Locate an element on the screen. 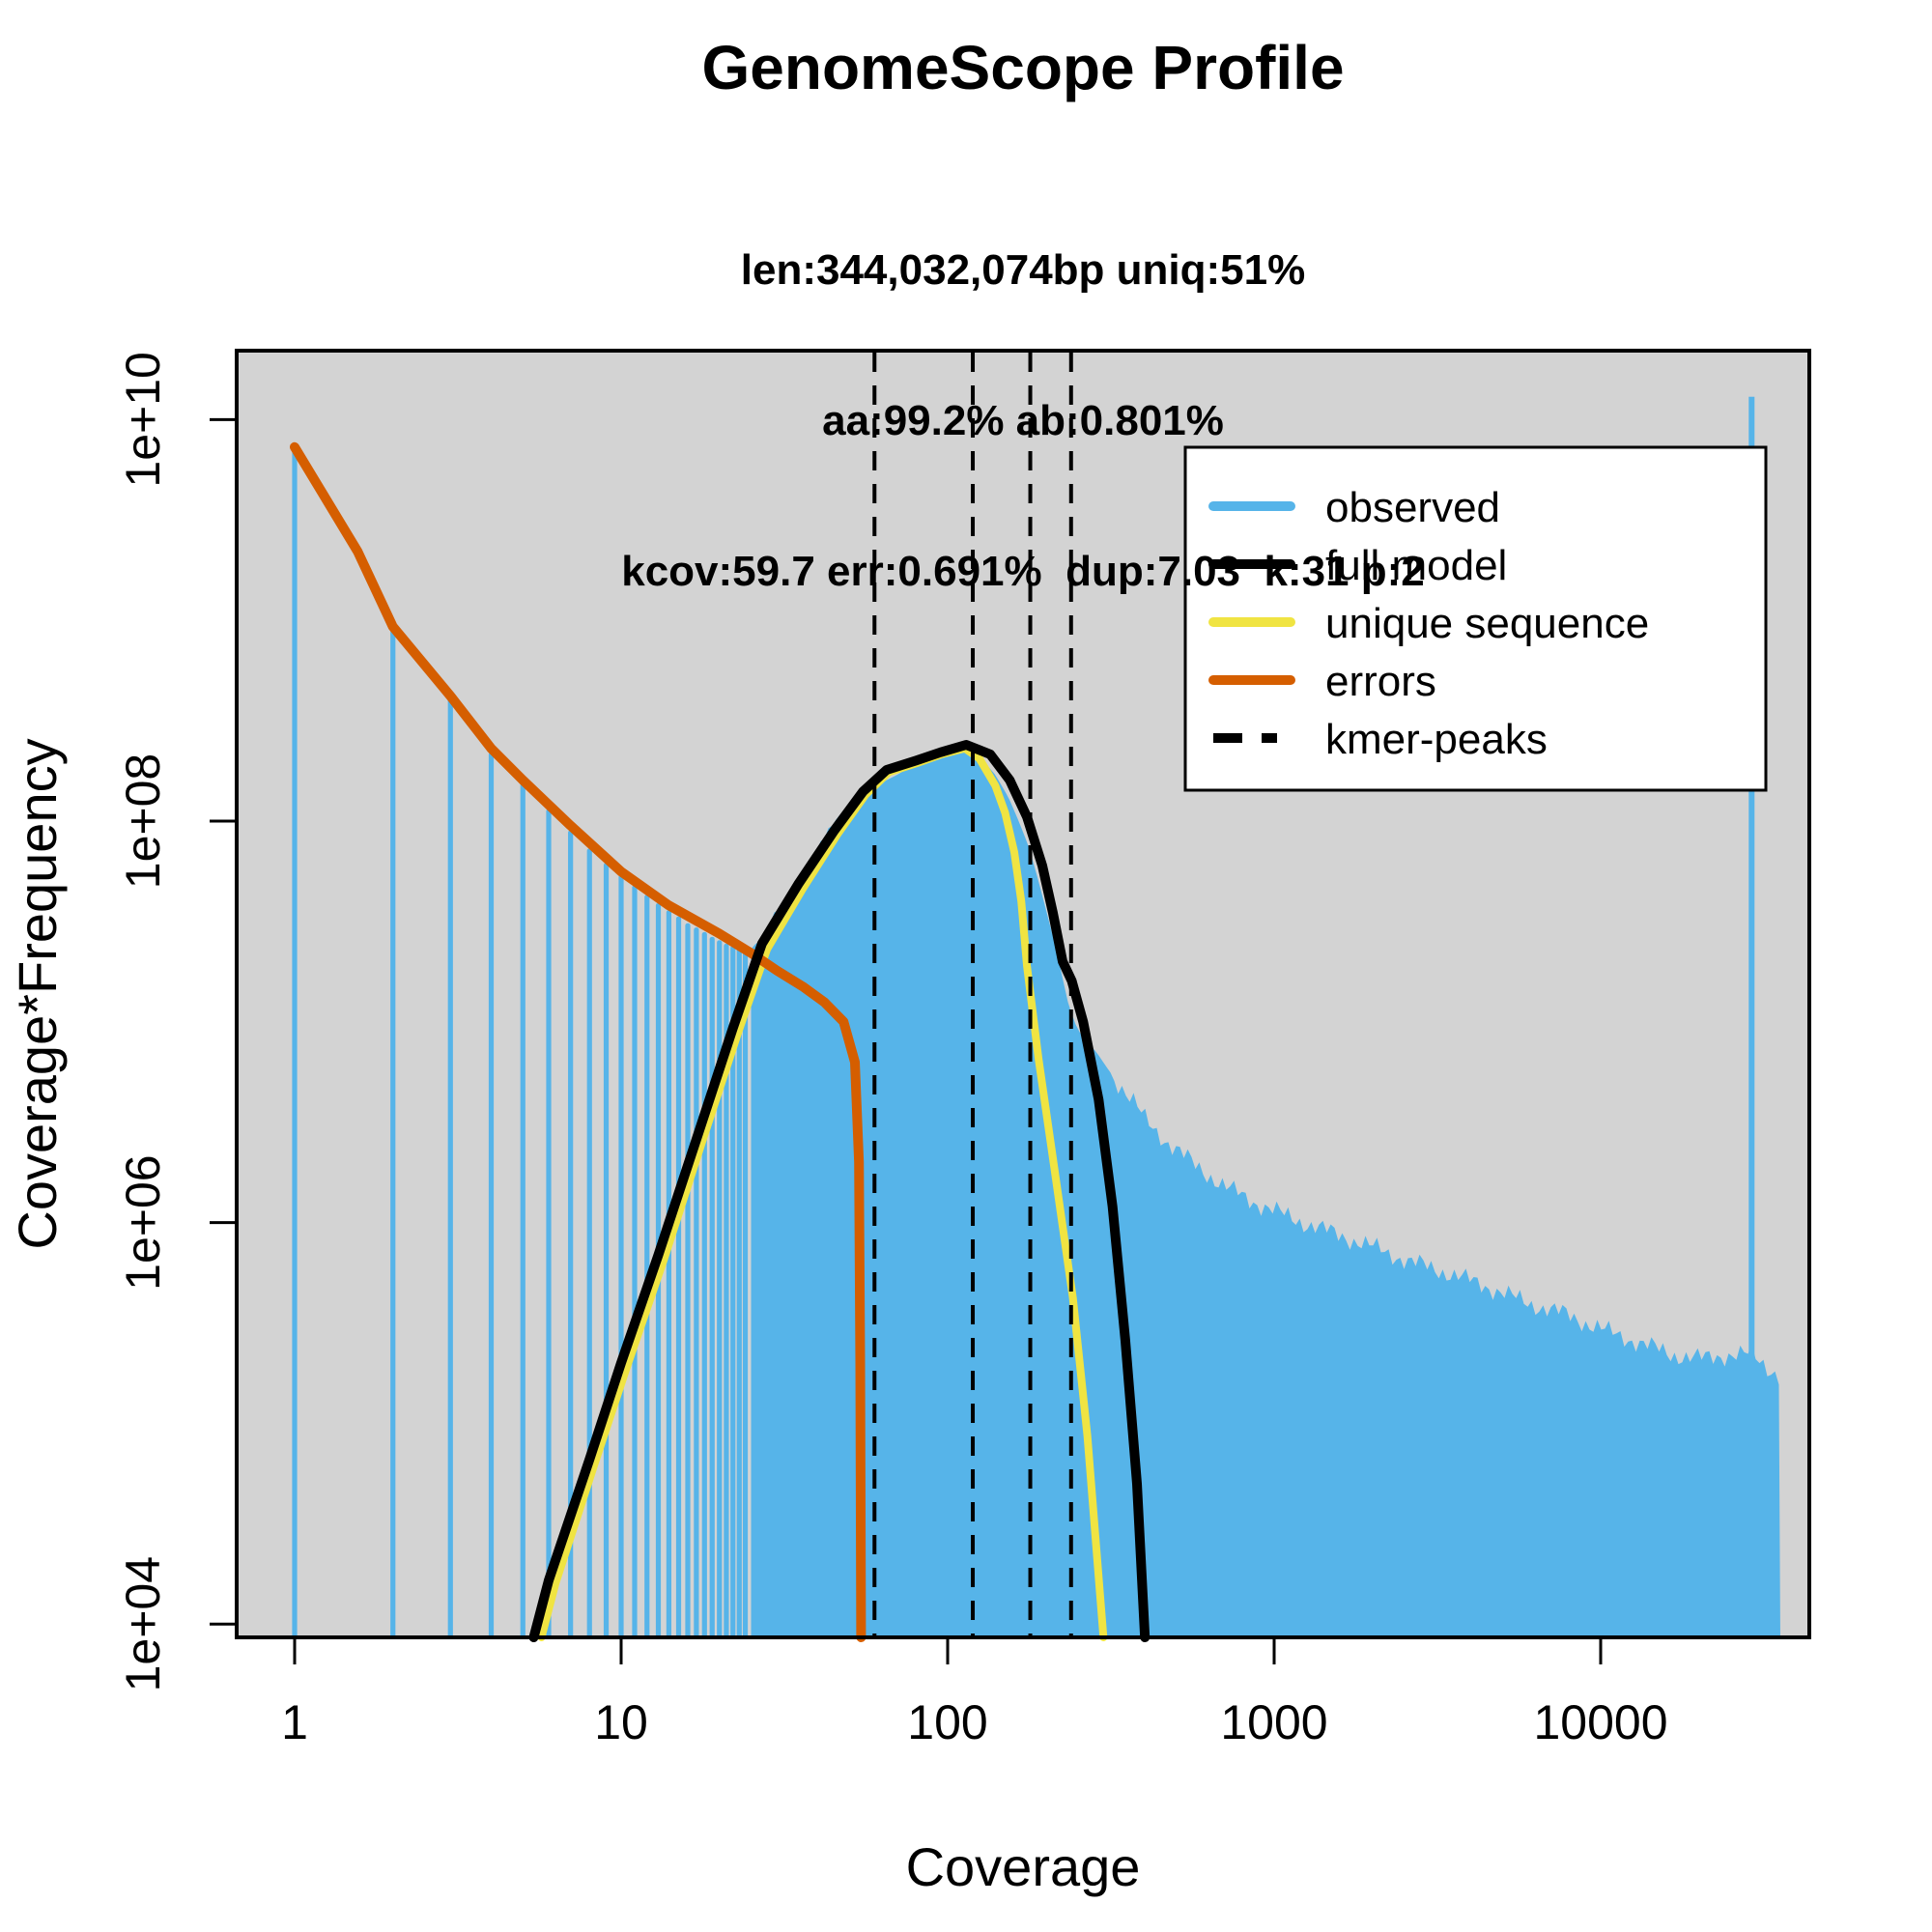 This screenshot has width=1932, height=1932. x-tick-label: 10000 is located at coordinates (1600, 1722).